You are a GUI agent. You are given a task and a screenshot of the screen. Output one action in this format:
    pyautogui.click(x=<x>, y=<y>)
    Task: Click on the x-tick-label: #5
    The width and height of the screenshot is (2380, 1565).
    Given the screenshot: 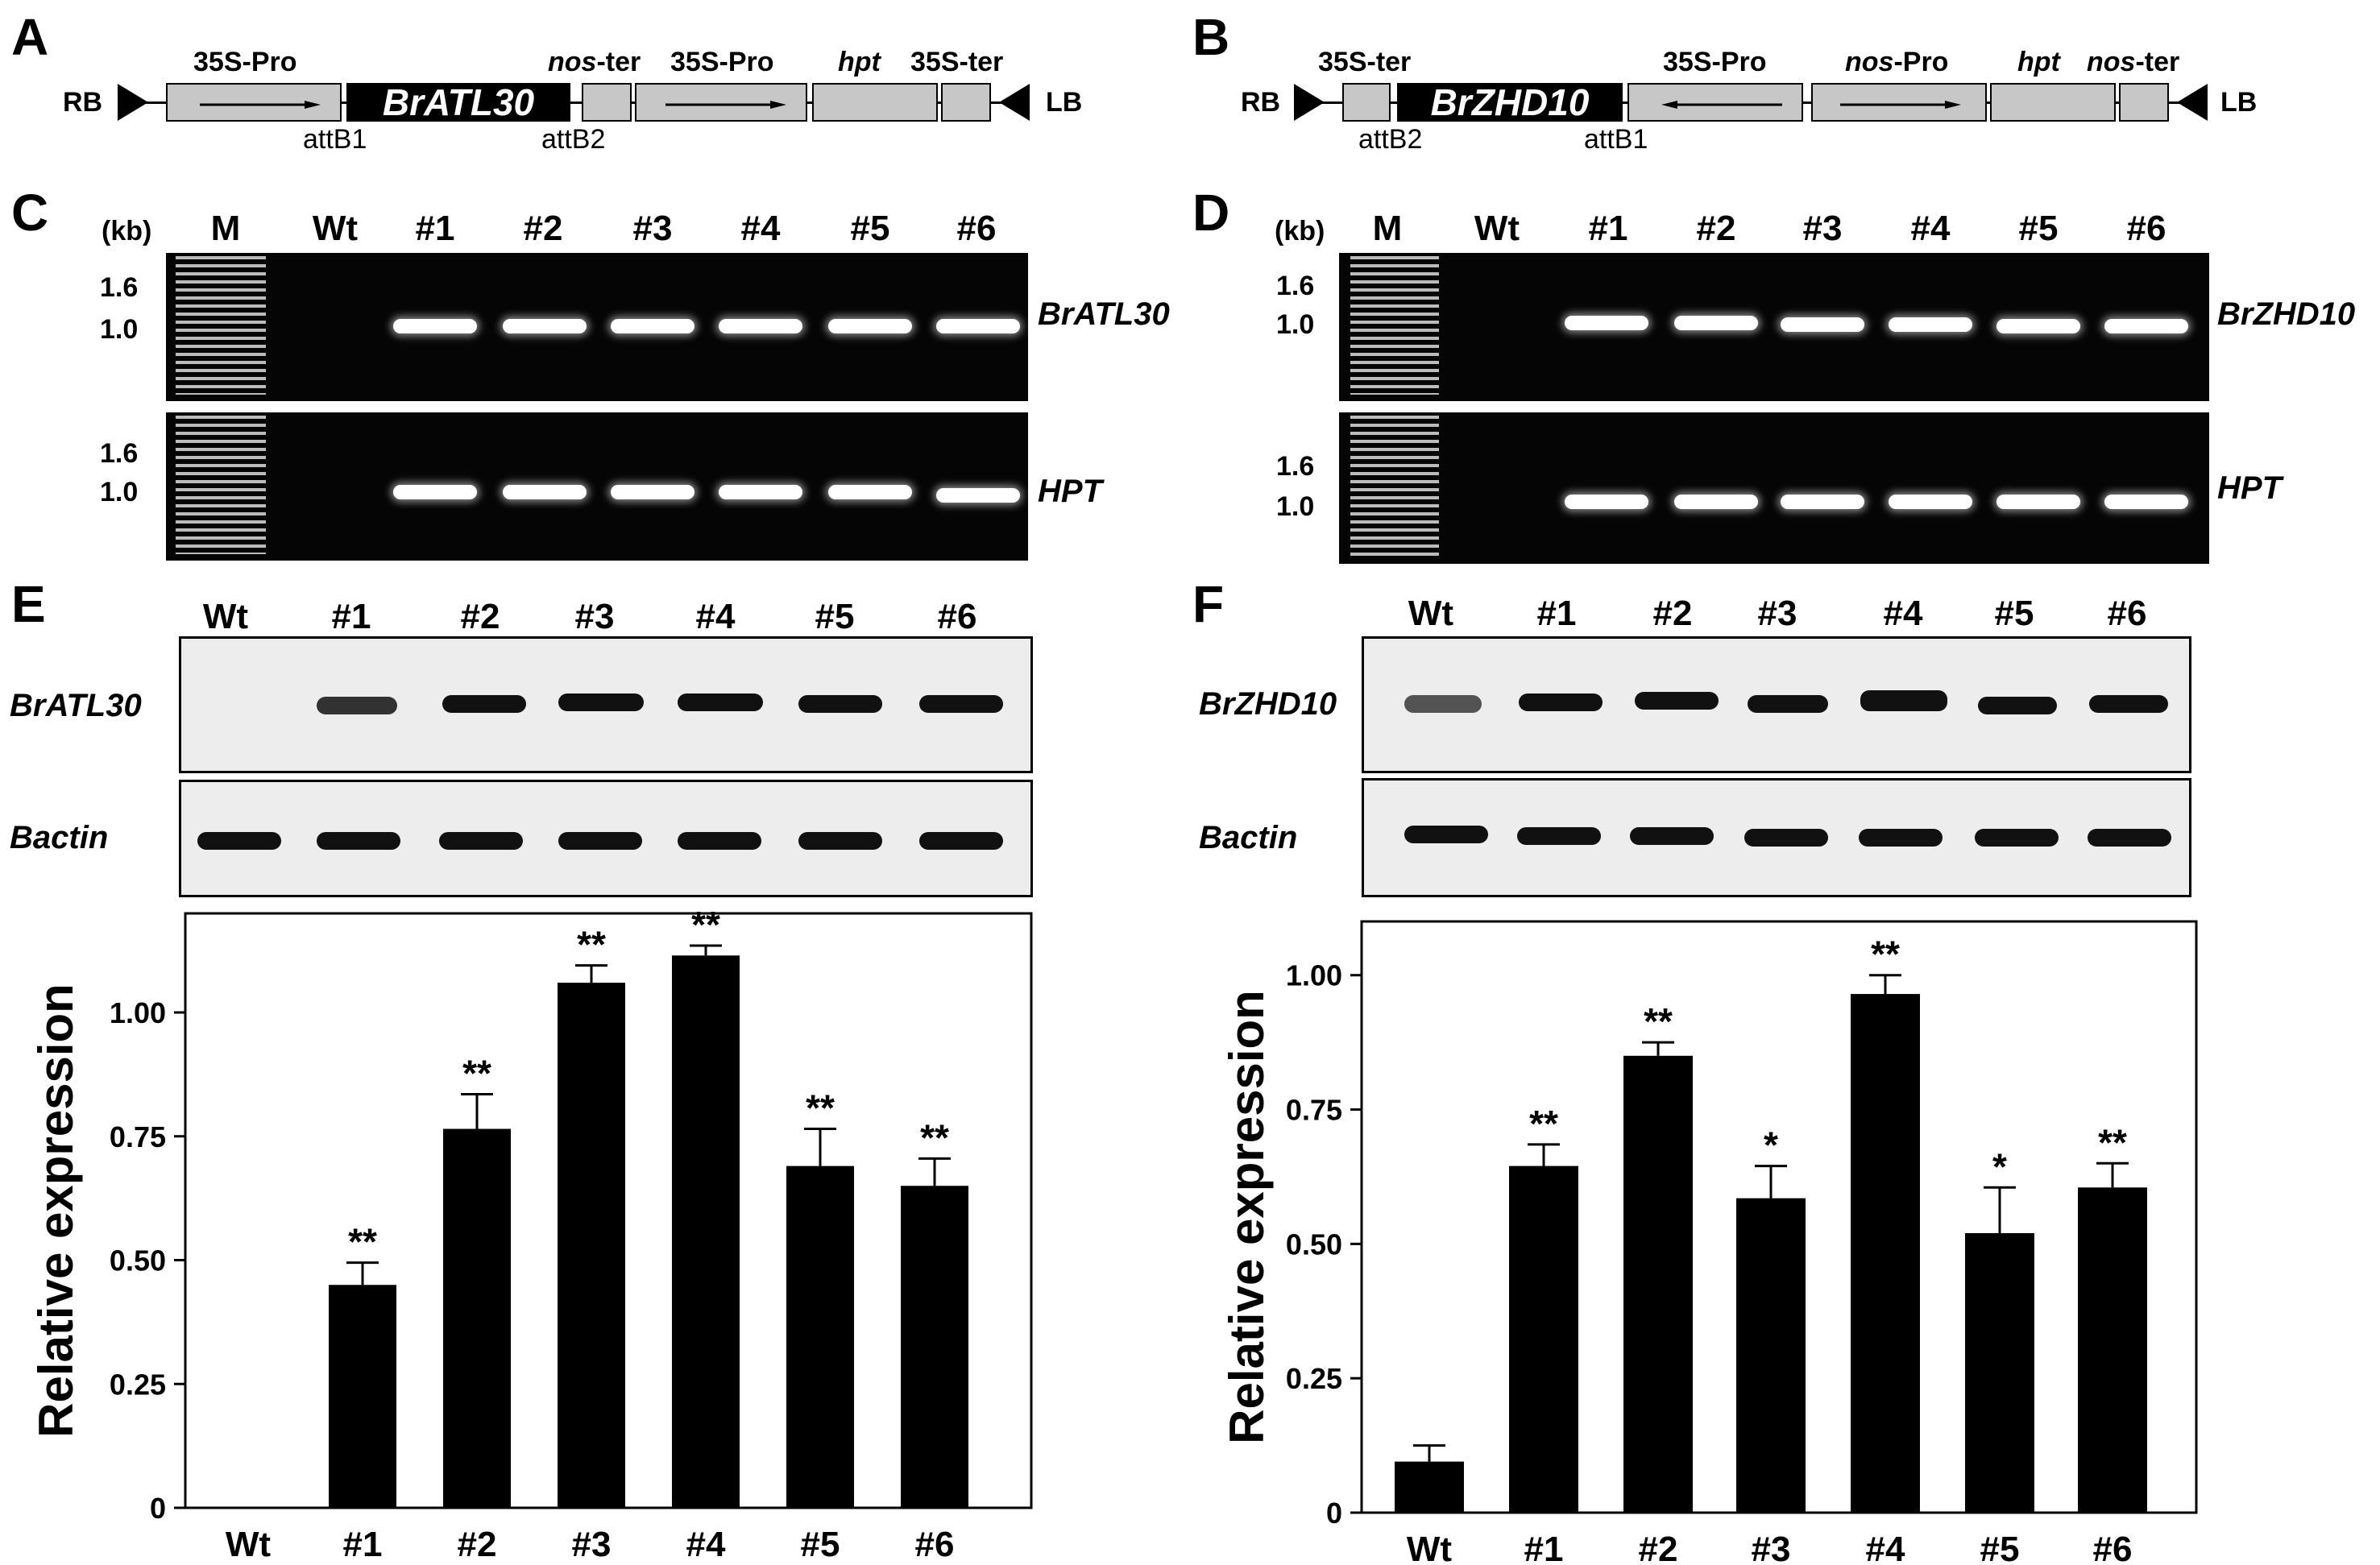 What is the action you would take?
    pyautogui.click(x=2000, y=1547)
    